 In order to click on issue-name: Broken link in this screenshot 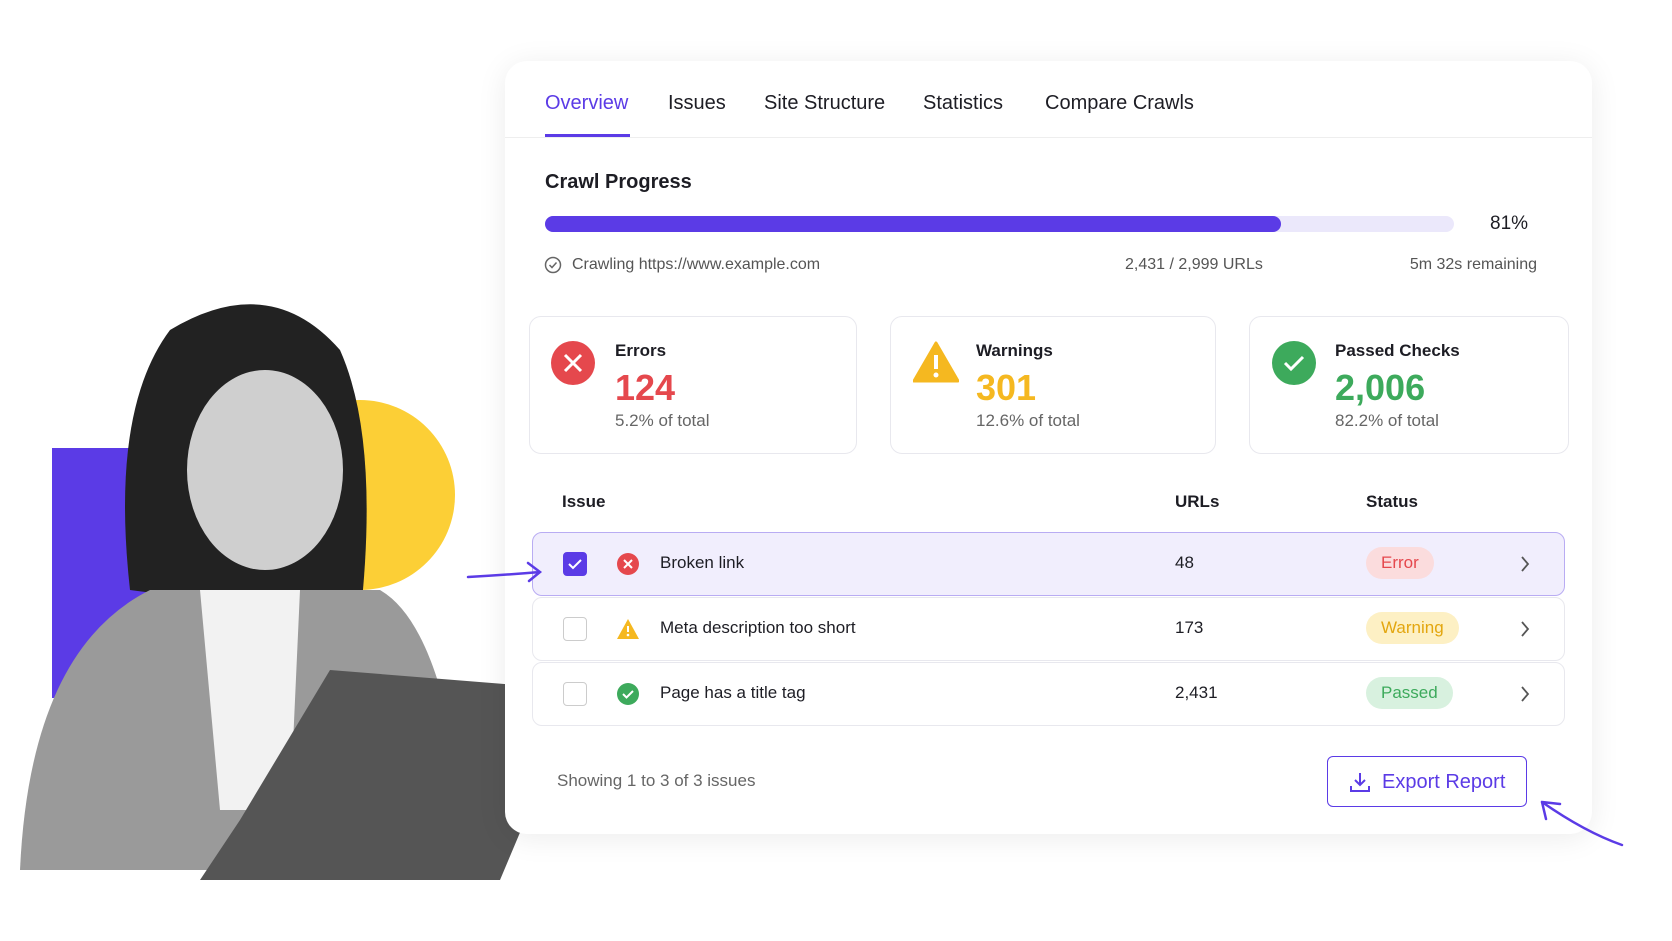, I will do `click(702, 562)`.